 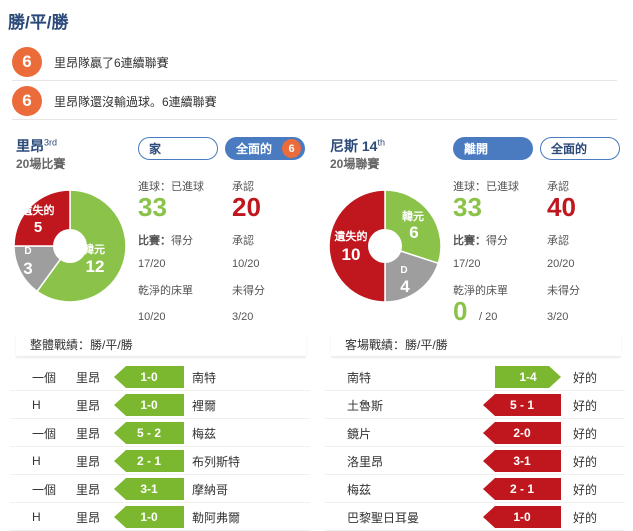 What do you see at coordinates (149, 489) in the screenshot?
I see `score-tag: 3-1` at bounding box center [149, 489].